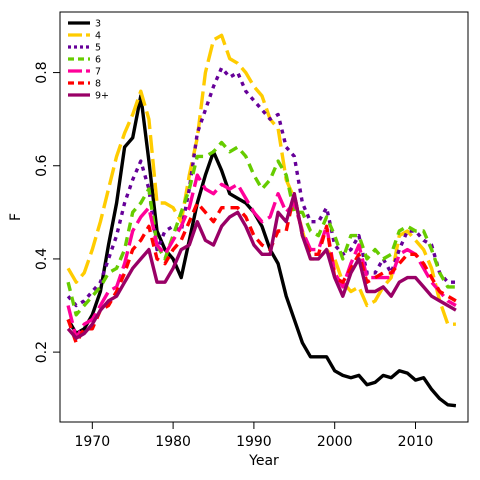 The image size is (480, 480). What do you see at coordinates (98, 60) in the screenshot?
I see `legend-label: 6` at bounding box center [98, 60].